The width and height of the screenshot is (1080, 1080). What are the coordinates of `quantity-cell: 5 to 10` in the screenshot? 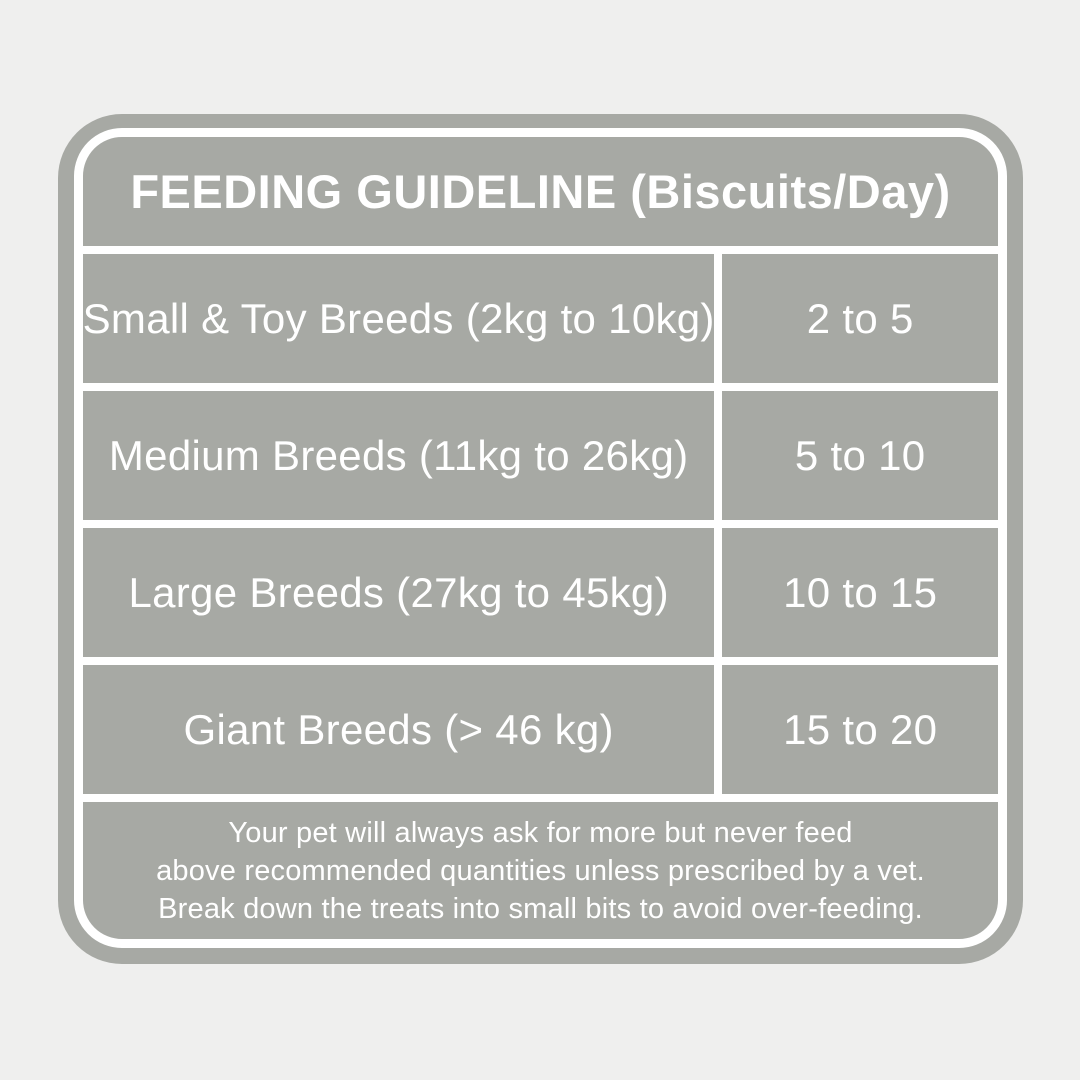 It's located at (856, 455).